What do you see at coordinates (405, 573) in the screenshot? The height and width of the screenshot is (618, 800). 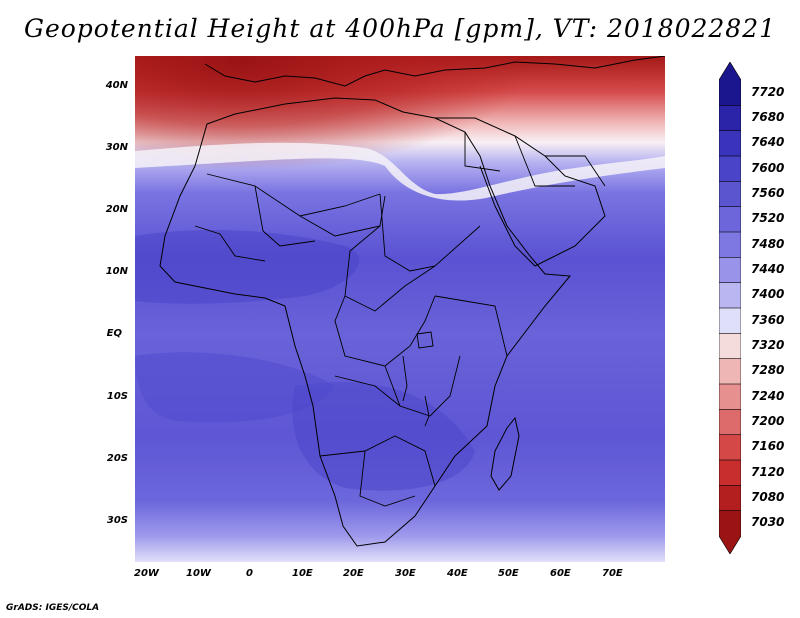 I see `lon-label: 30E` at bounding box center [405, 573].